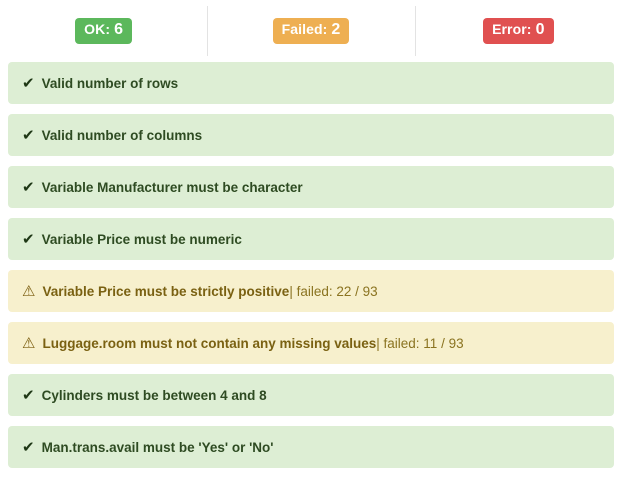 The height and width of the screenshot is (492, 622). I want to click on rule-label: Variable Price must be strictly positive, so click(166, 291).